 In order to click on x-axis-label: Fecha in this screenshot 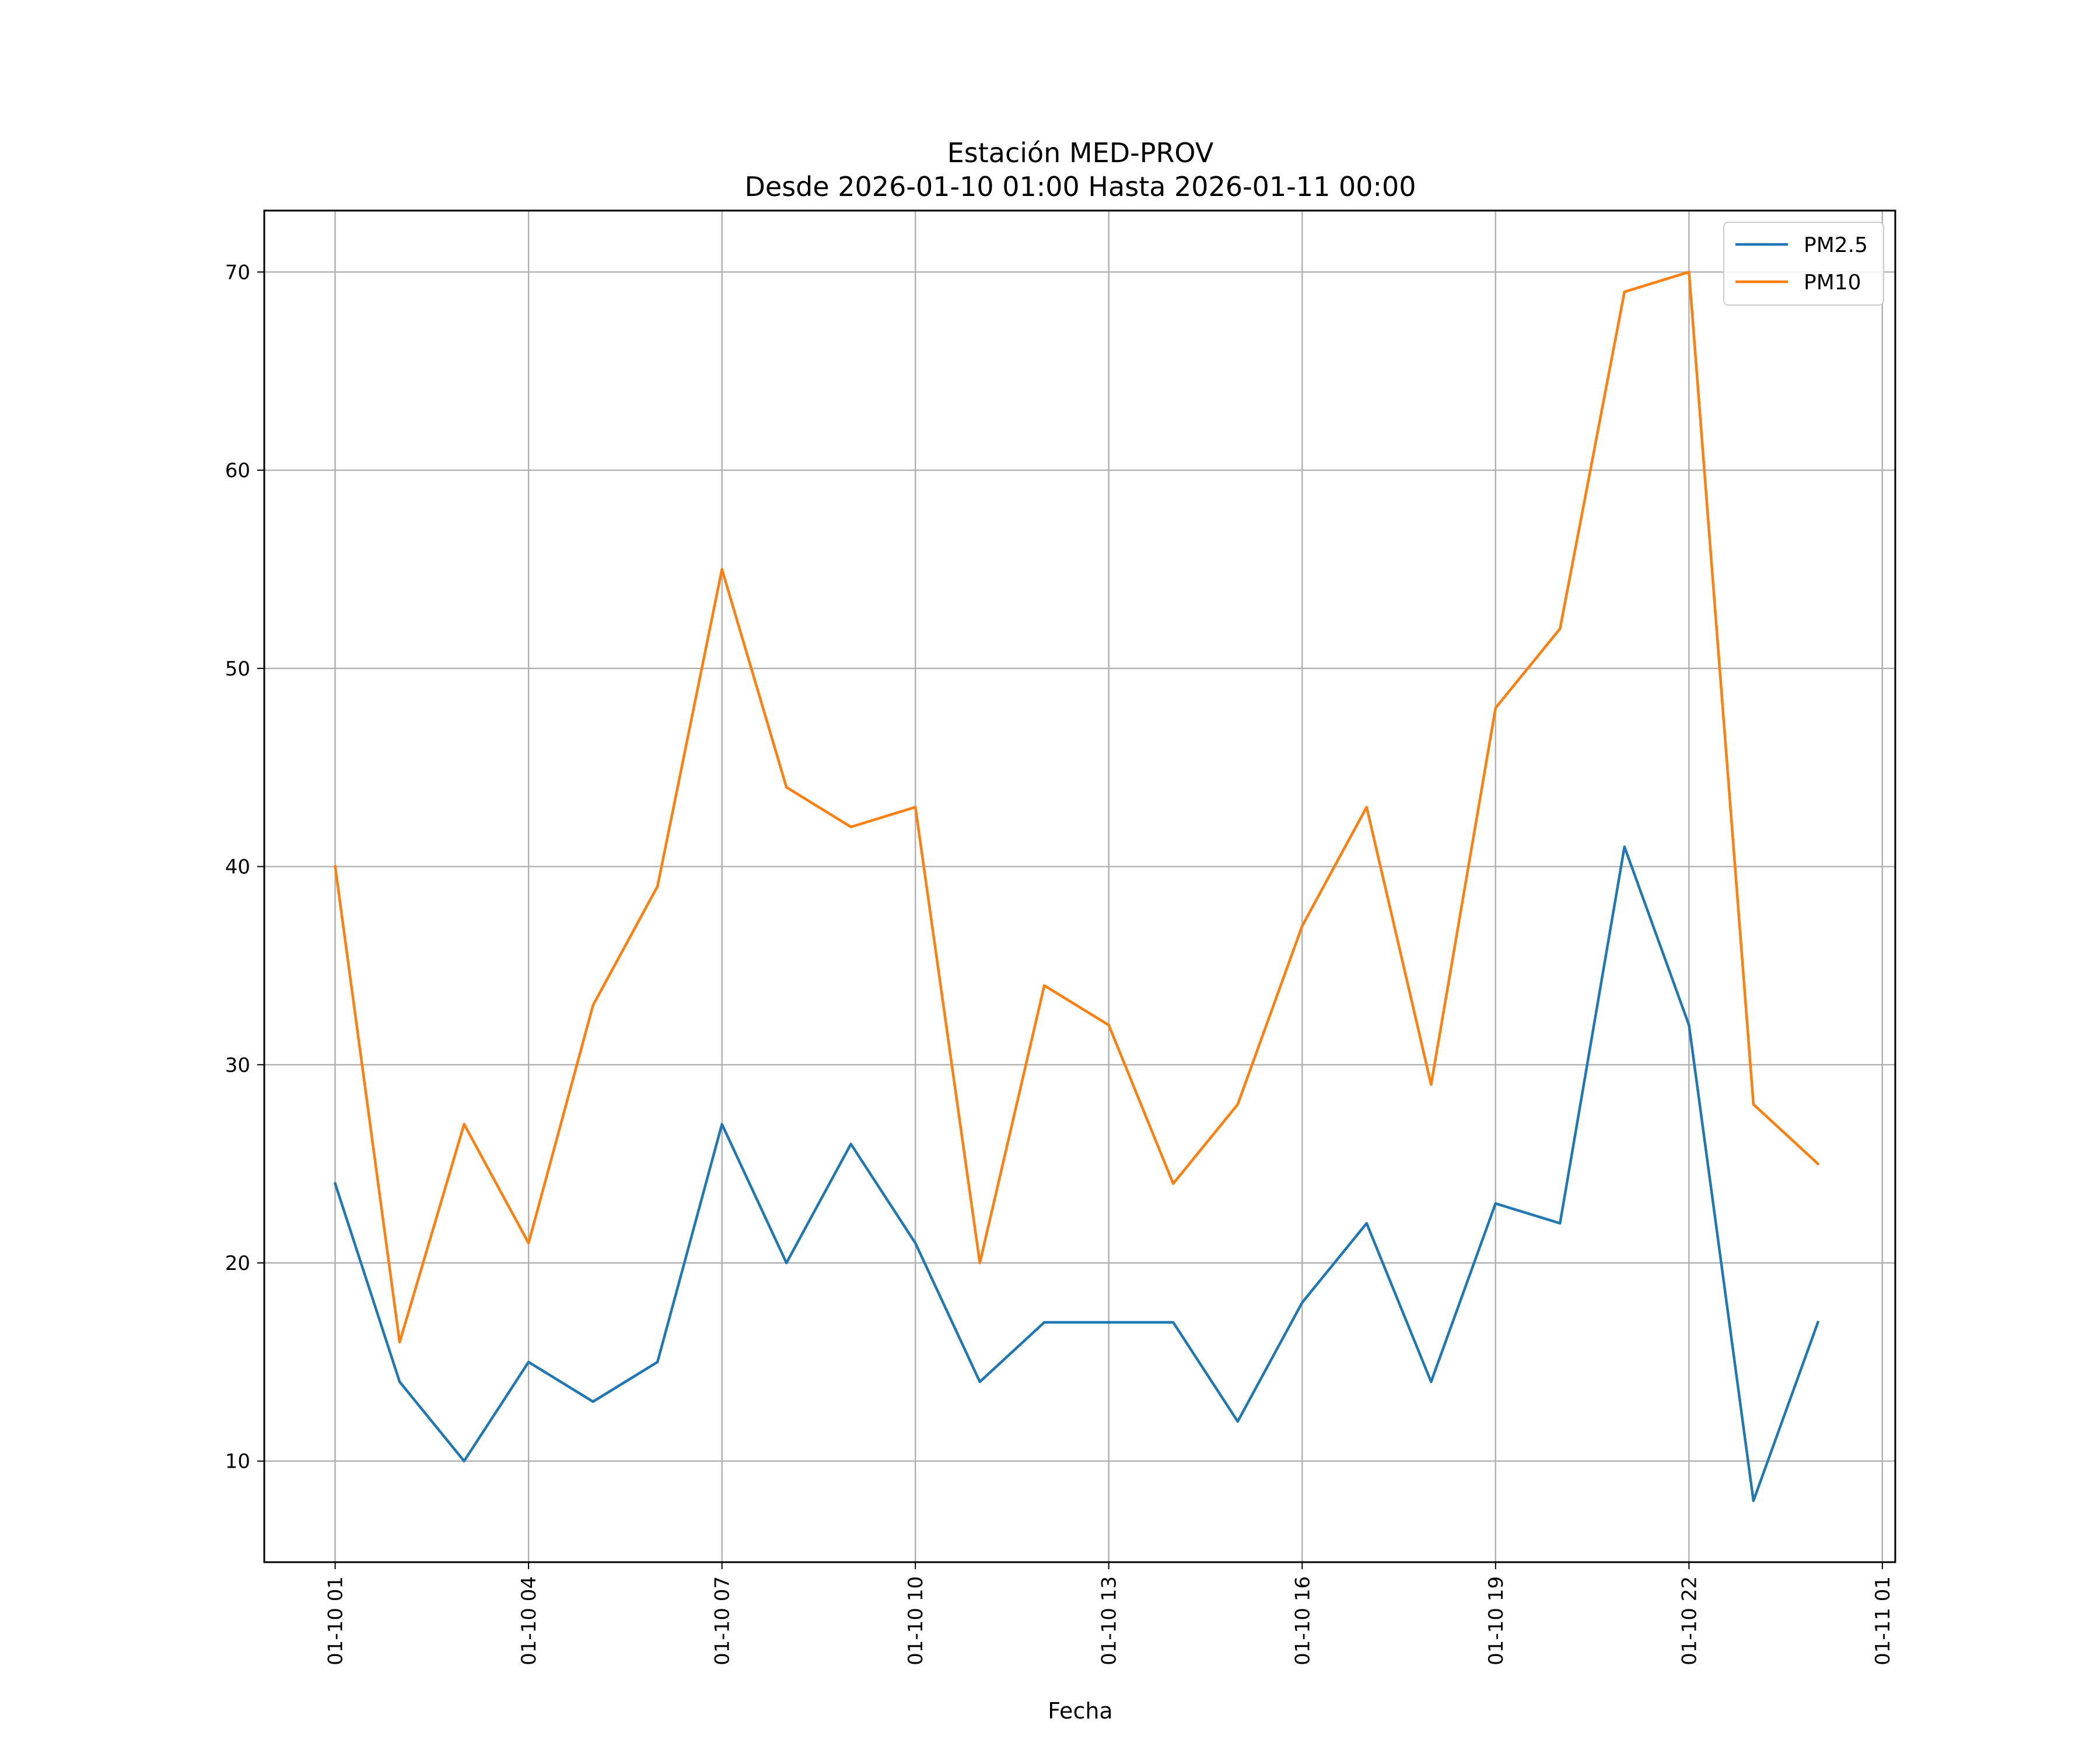, I will do `click(1080, 1711)`.